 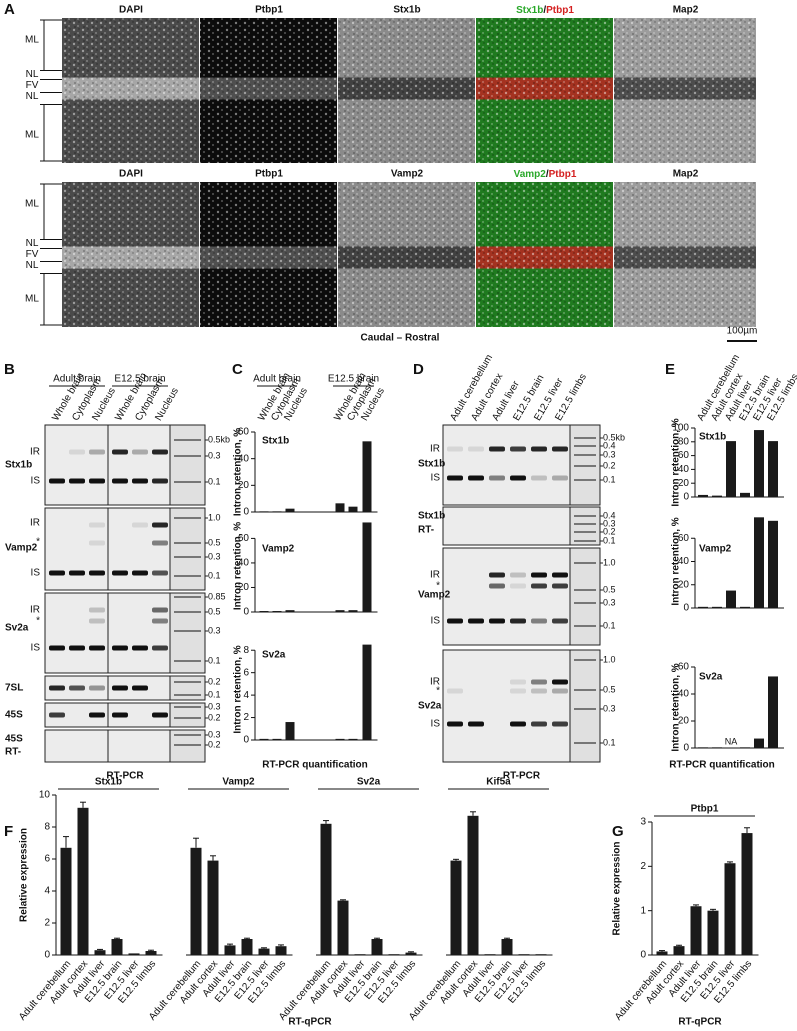 I want to click on panel-letter: D, so click(x=418, y=369).